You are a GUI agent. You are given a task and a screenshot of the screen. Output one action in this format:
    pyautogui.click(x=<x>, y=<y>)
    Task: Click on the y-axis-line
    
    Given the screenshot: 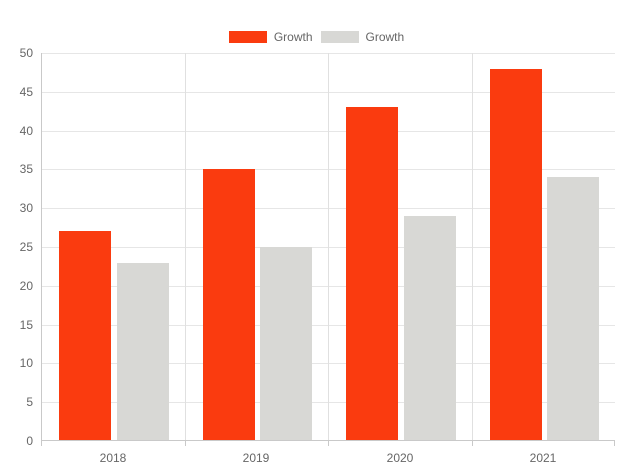 What is the action you would take?
    pyautogui.click(x=41, y=247)
    